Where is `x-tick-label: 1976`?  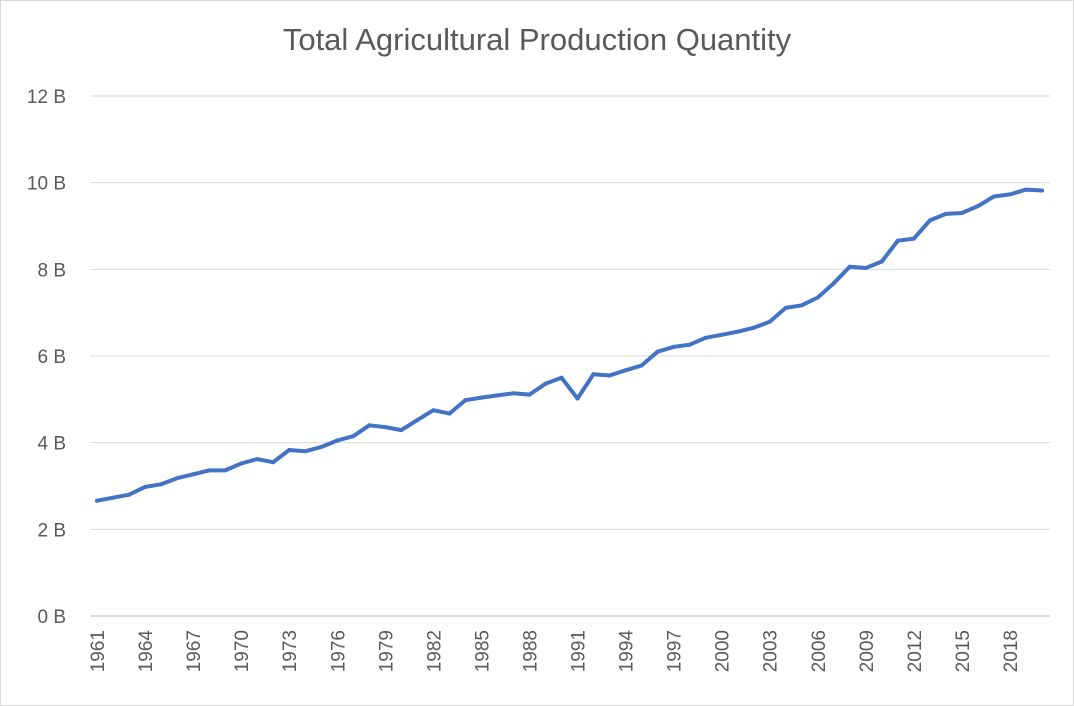
x-tick-label: 1976 is located at coordinates (338, 651).